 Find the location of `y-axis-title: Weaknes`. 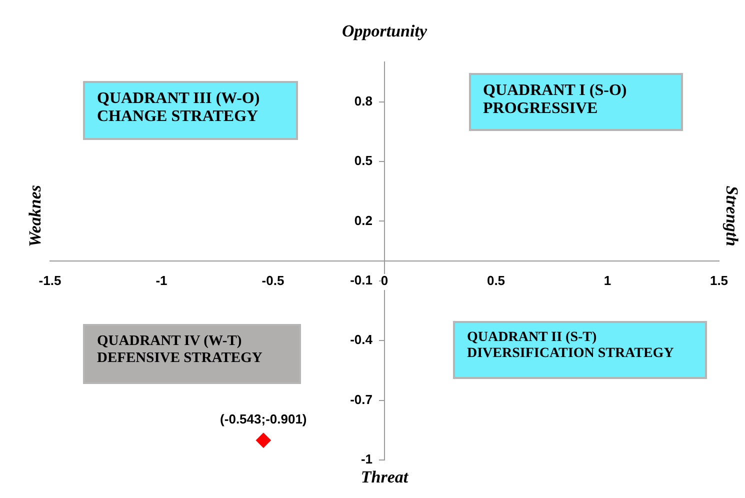

y-axis-title: Weaknes is located at coordinates (34, 216).